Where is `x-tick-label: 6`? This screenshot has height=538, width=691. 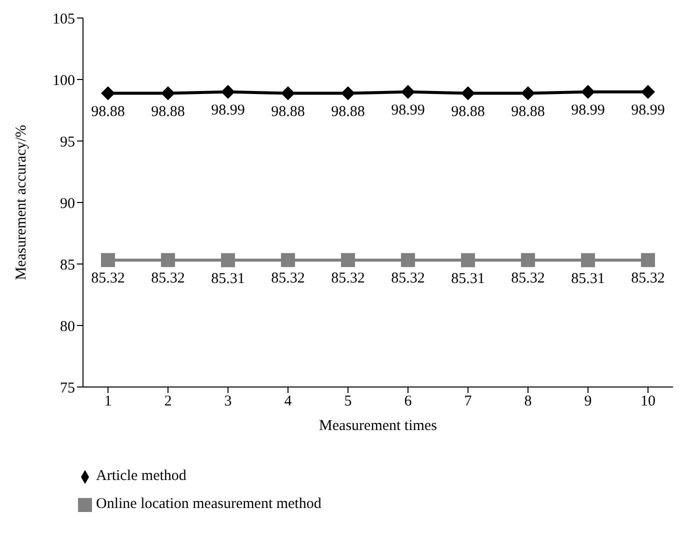
x-tick-label: 6 is located at coordinates (408, 402).